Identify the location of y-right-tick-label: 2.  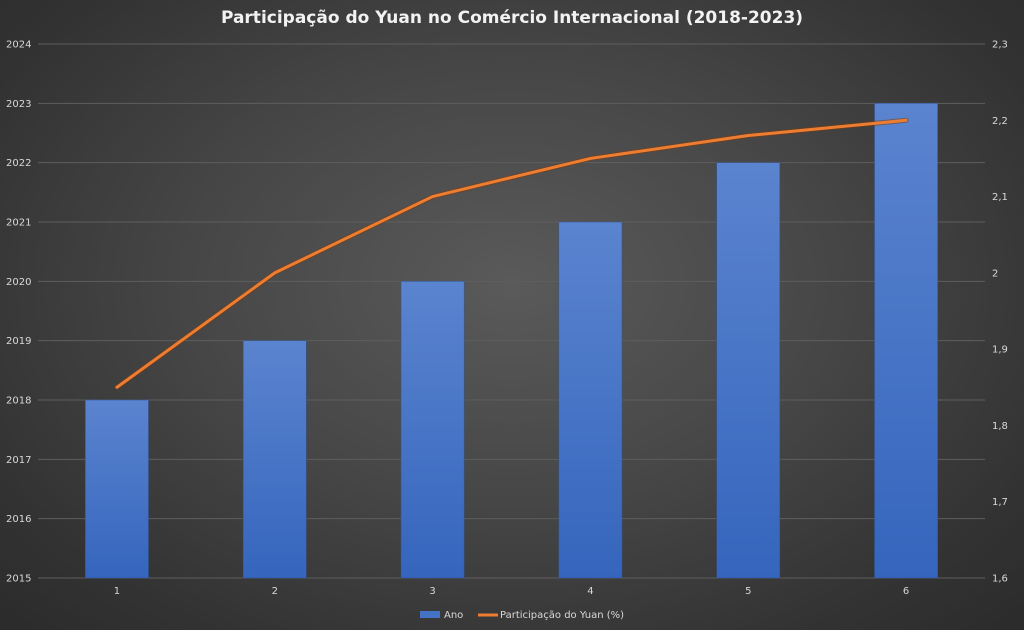
(995, 273).